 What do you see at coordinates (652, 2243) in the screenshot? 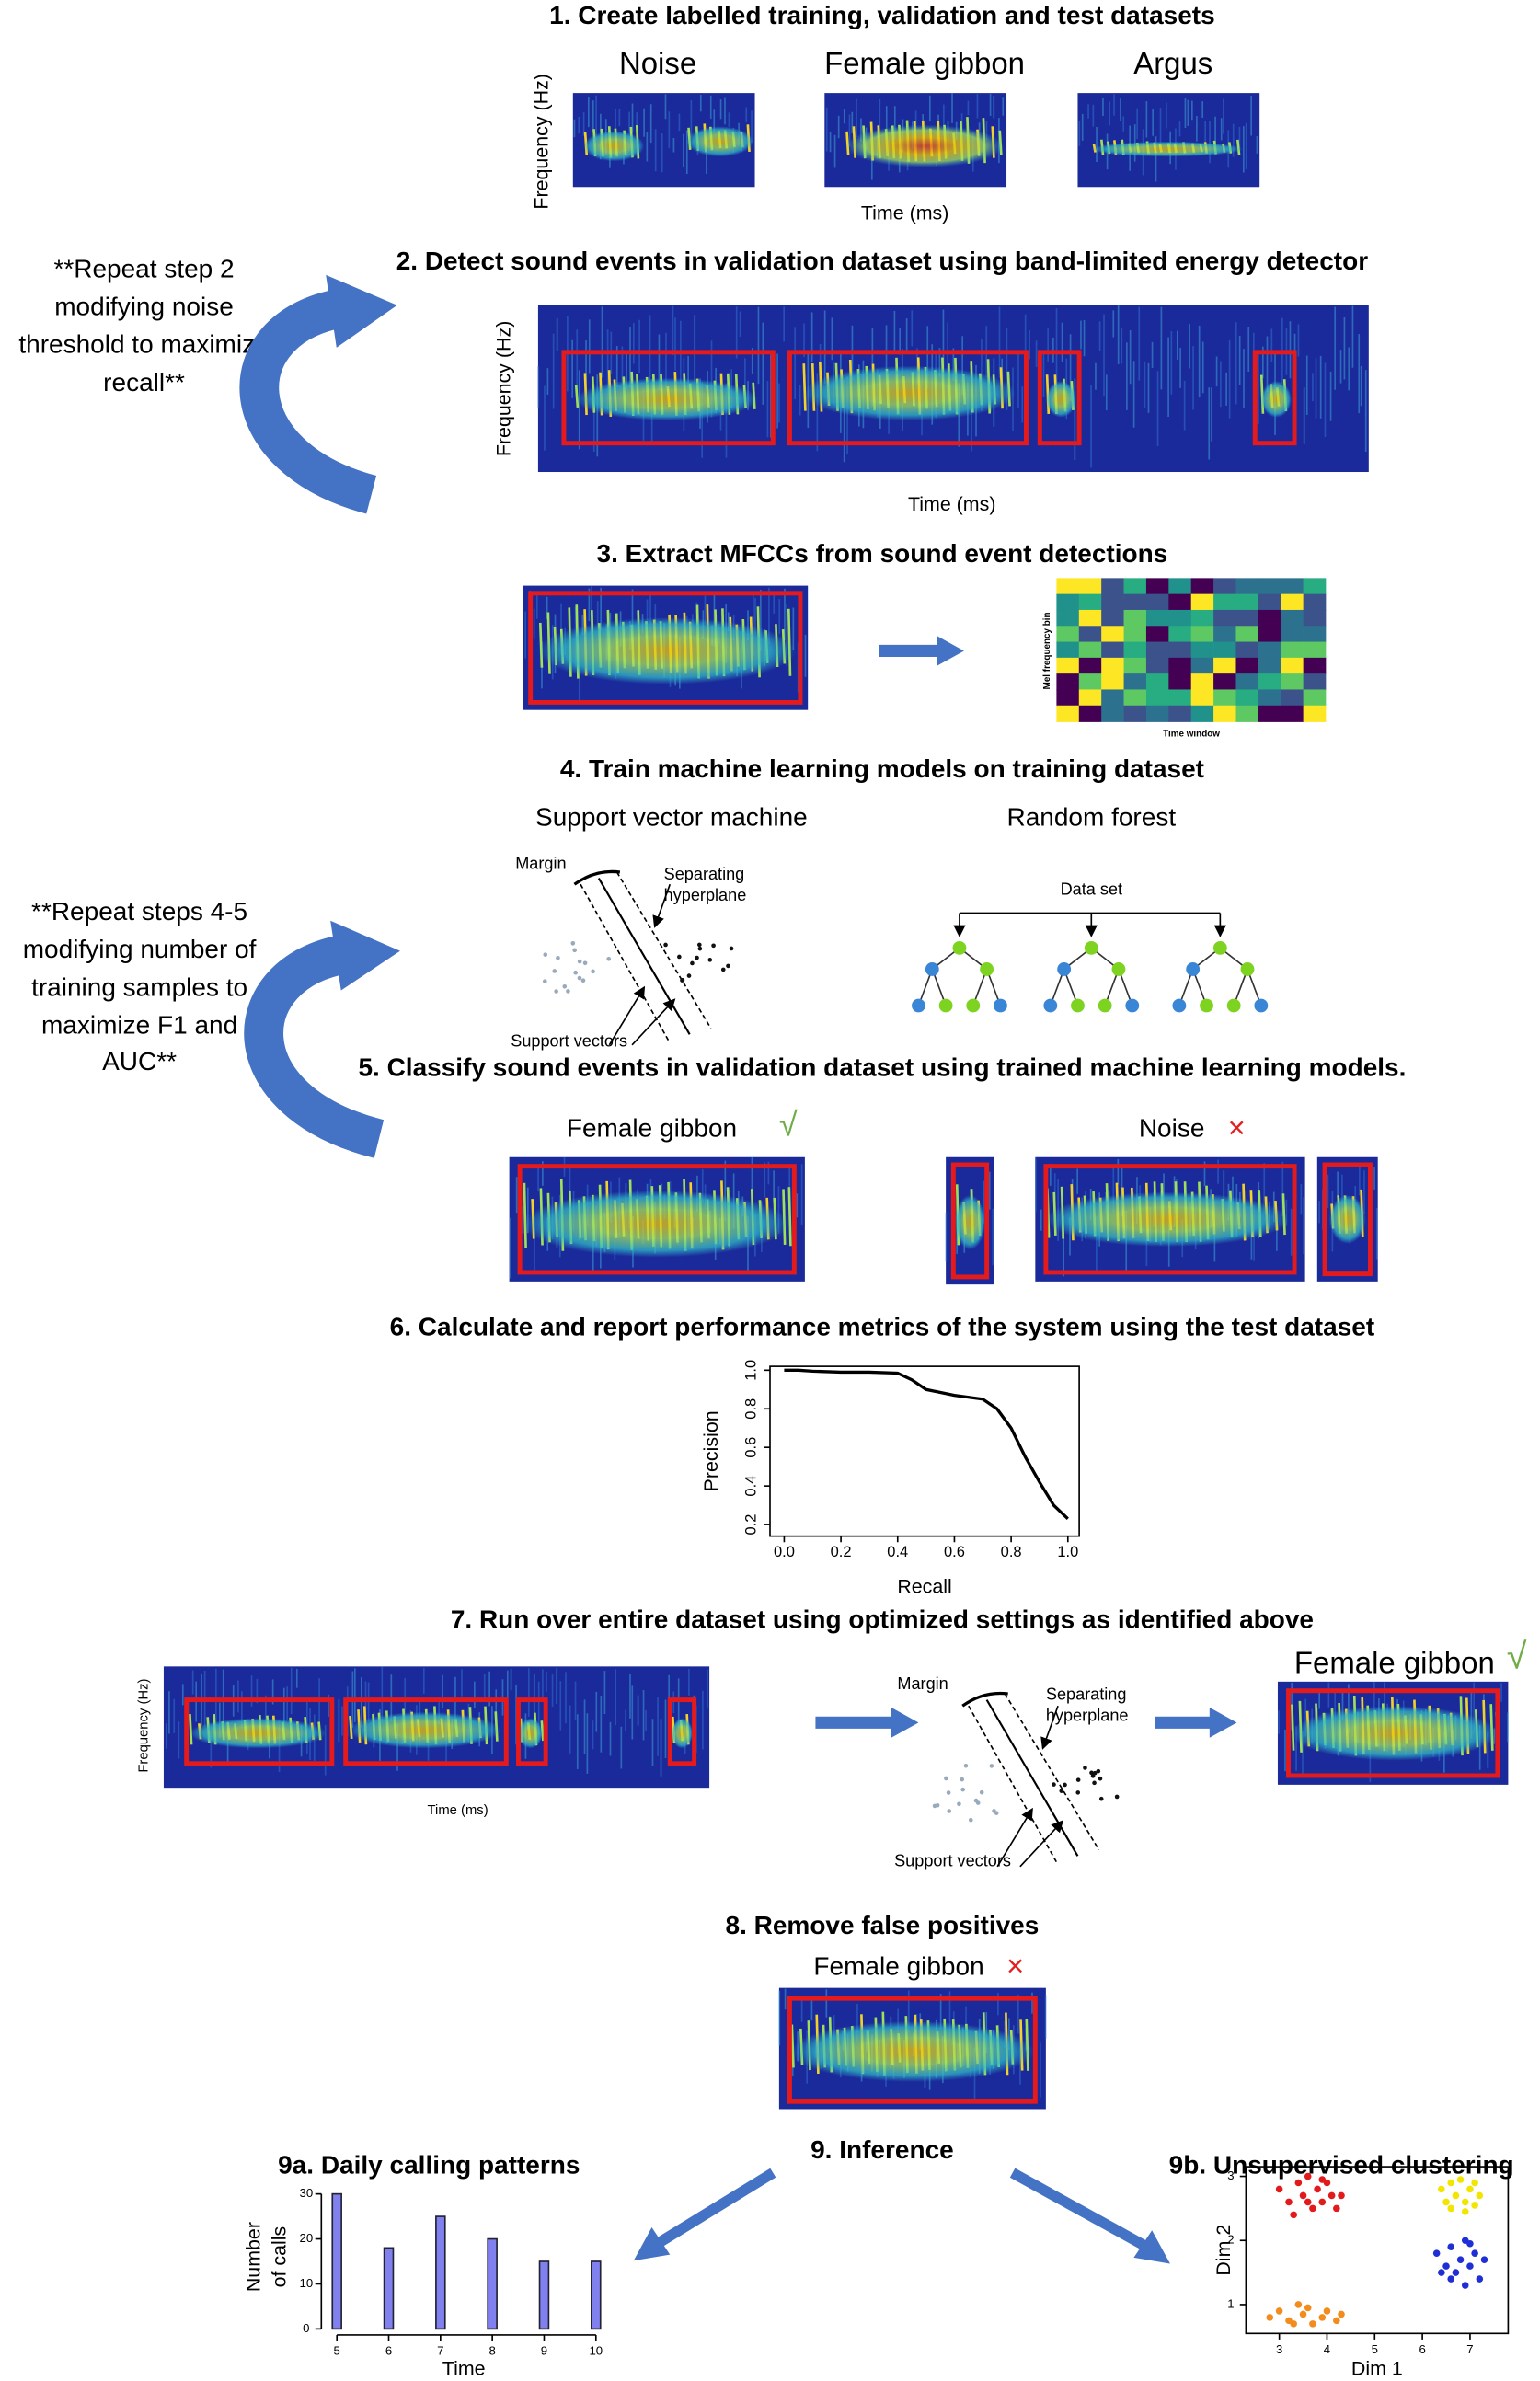
I see `flow-arrow-head` at bounding box center [652, 2243].